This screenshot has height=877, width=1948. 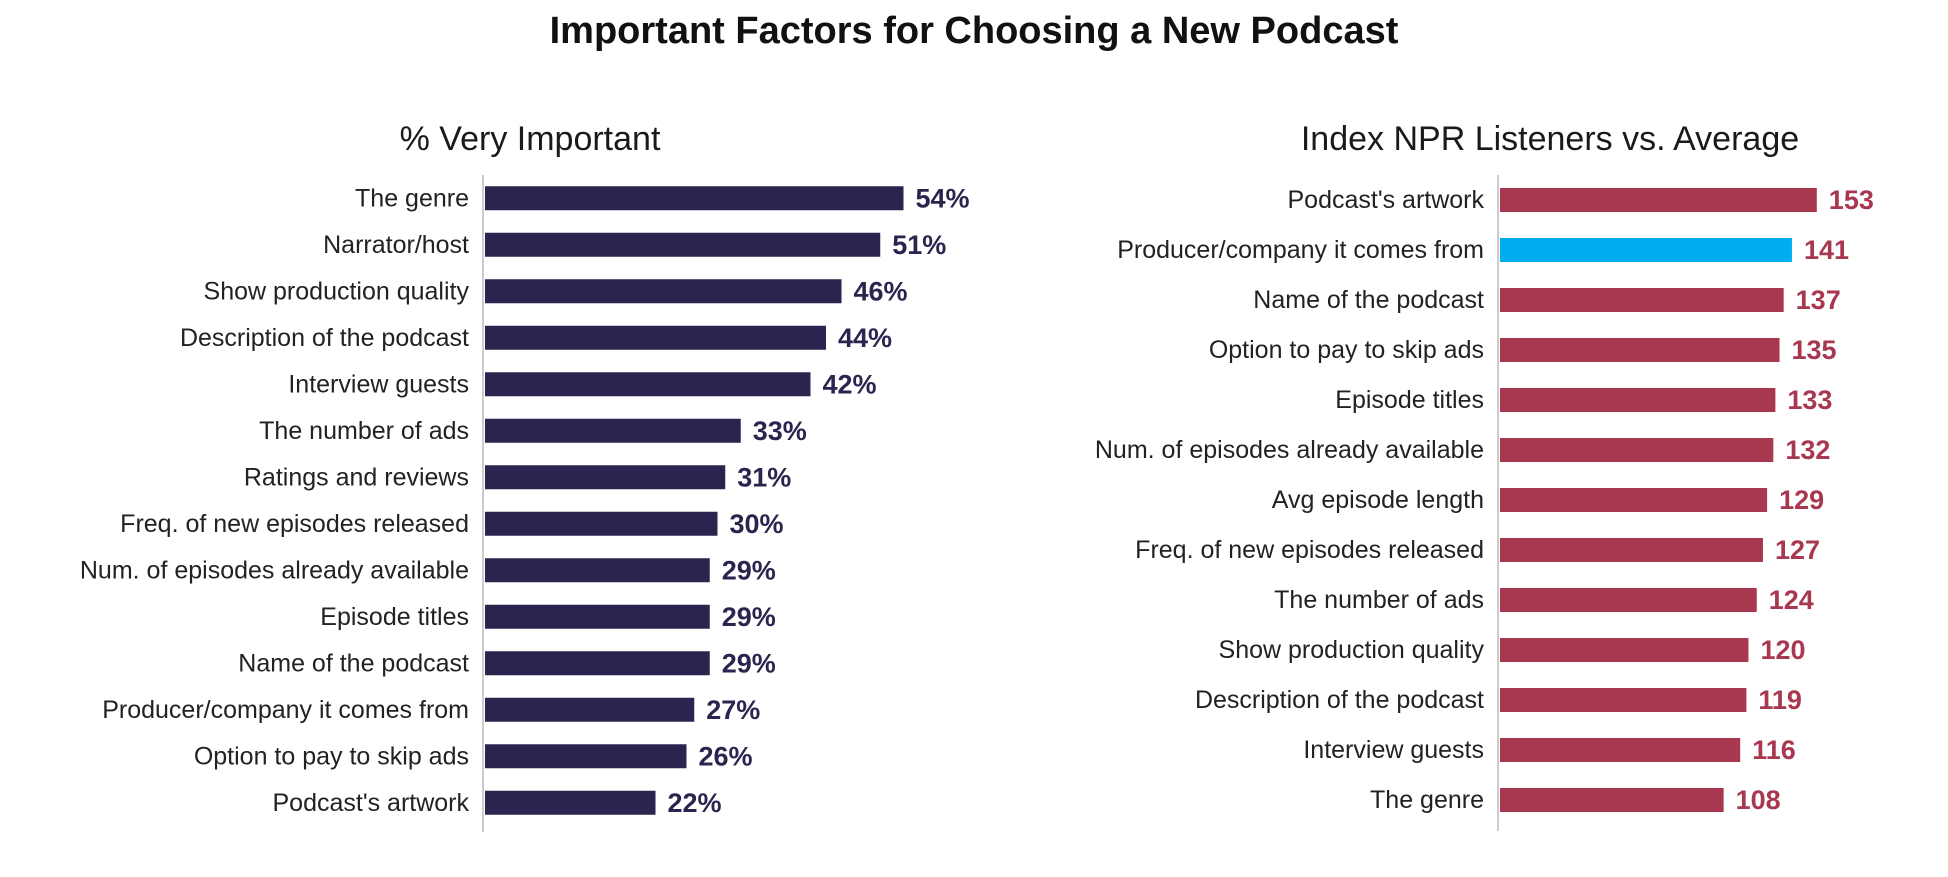 What do you see at coordinates (865, 338) in the screenshot?
I see `value-label: 44%` at bounding box center [865, 338].